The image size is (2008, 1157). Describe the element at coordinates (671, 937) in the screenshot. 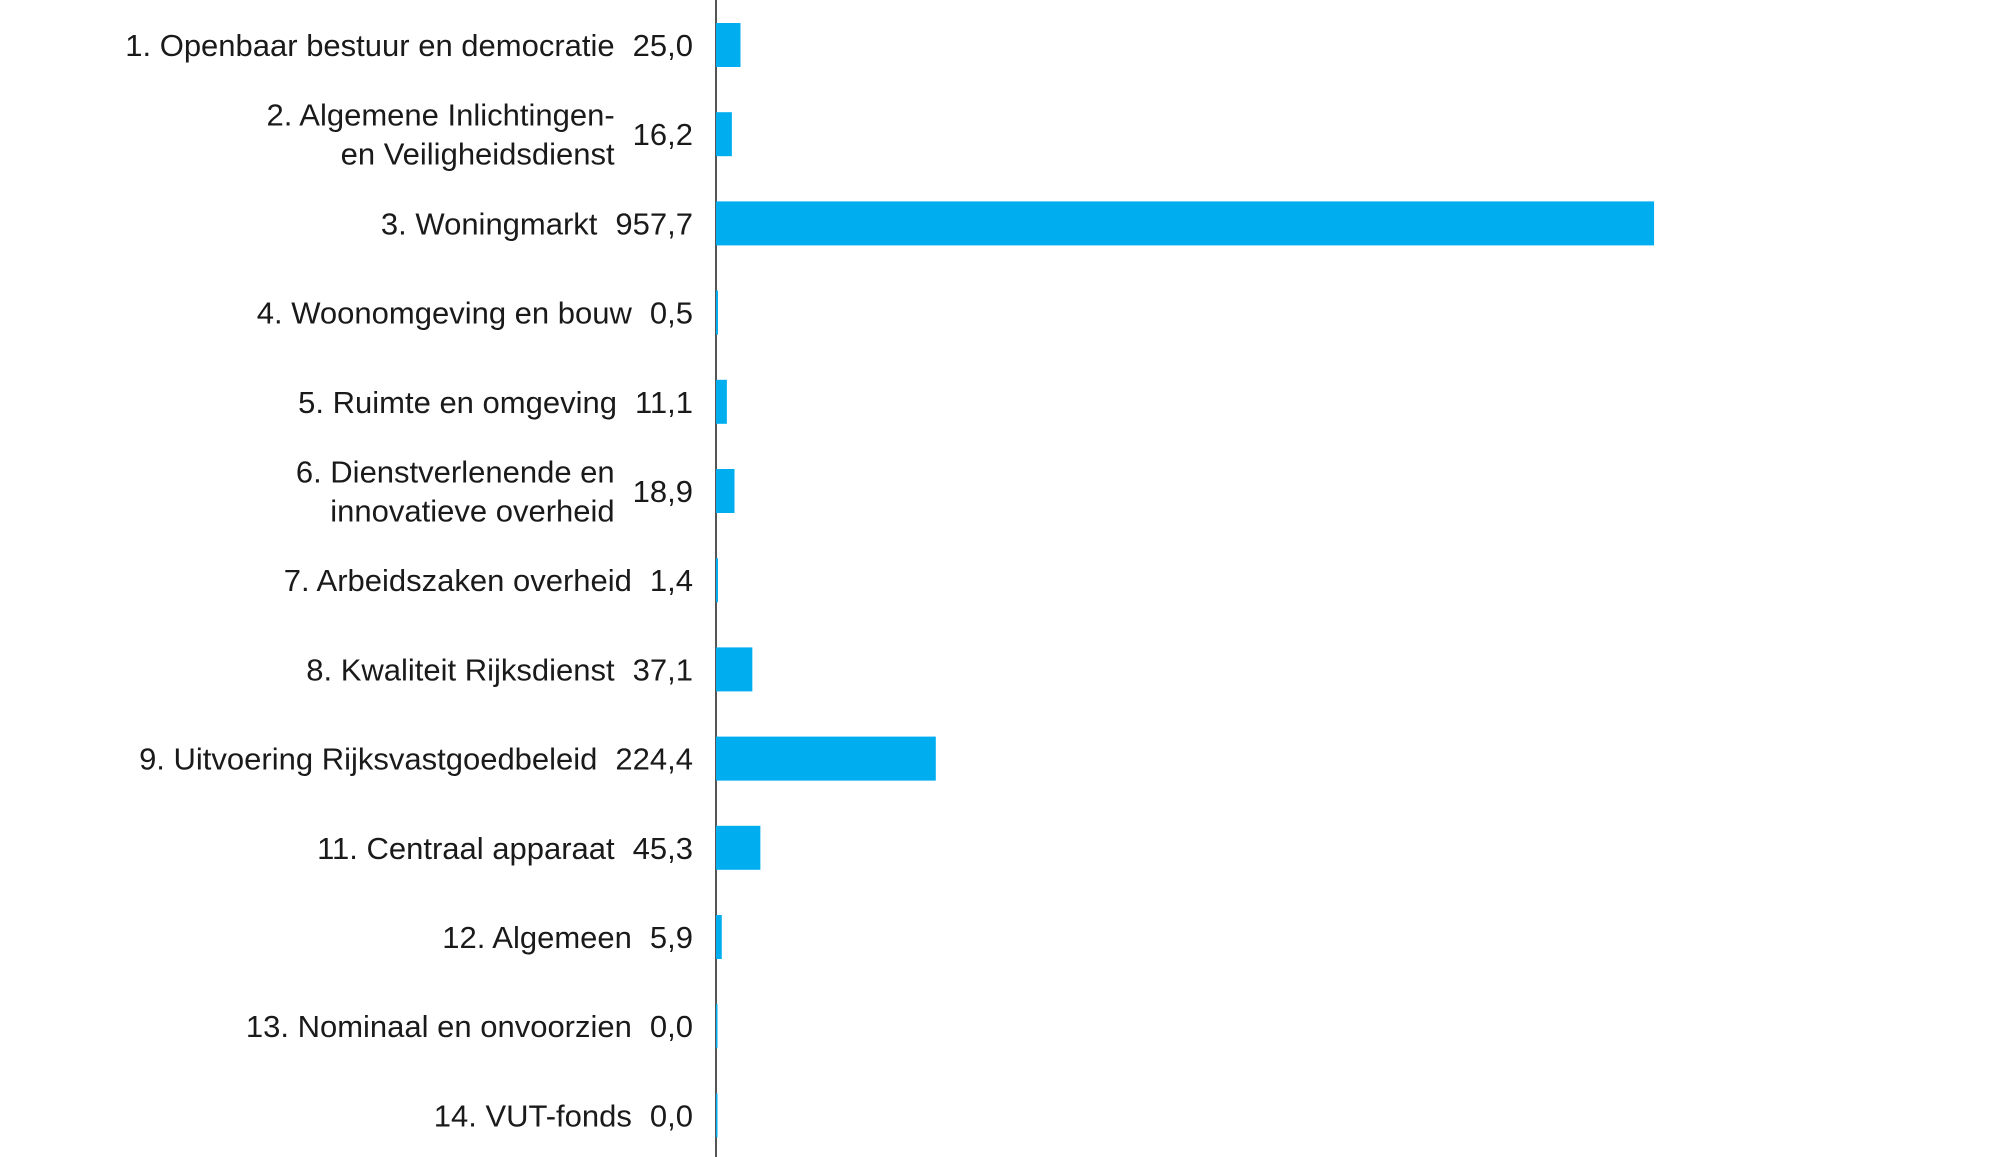

I see `value-label-11: 5,9` at that location.